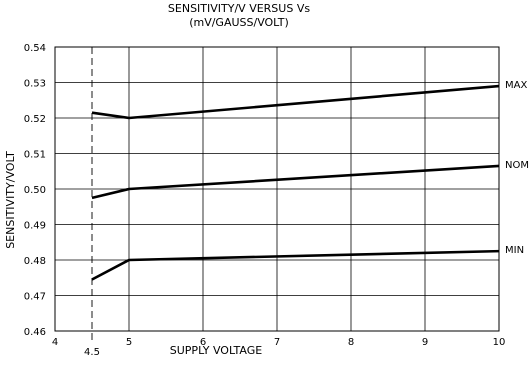 The image size is (529, 376). What do you see at coordinates (35, 84) in the screenshot?
I see `y-tick-label: 0.53` at bounding box center [35, 84].